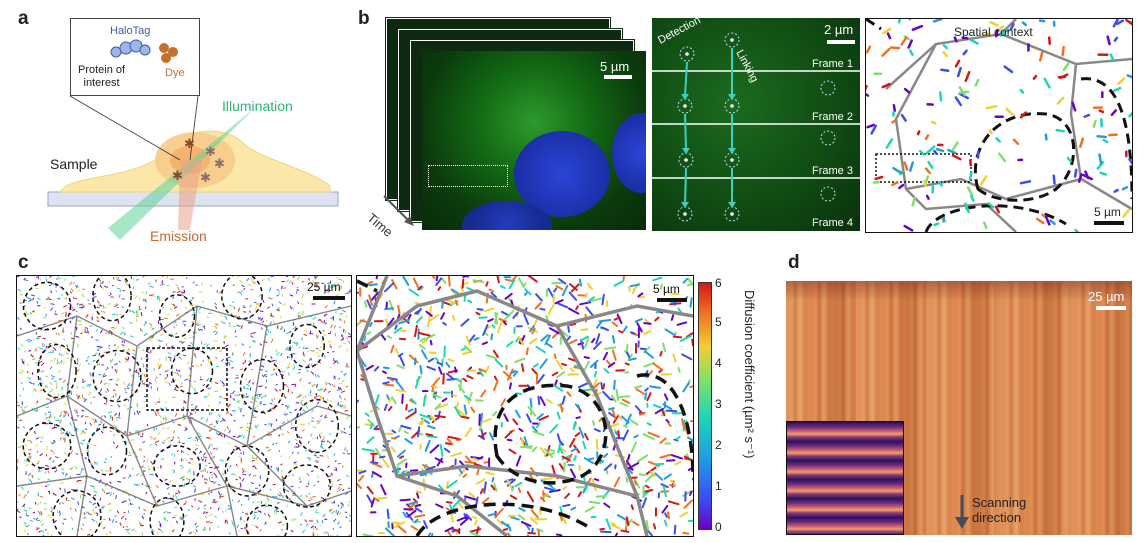  Describe the element at coordinates (398, 210) in the screenshot. I see `time-arrow-icon` at that location.